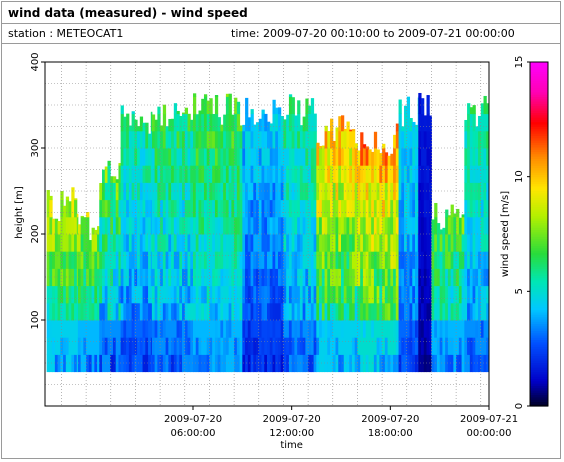  Describe the element at coordinates (291, 433) in the screenshot. I see `x-tick-label-time: 12:00:00` at that location.